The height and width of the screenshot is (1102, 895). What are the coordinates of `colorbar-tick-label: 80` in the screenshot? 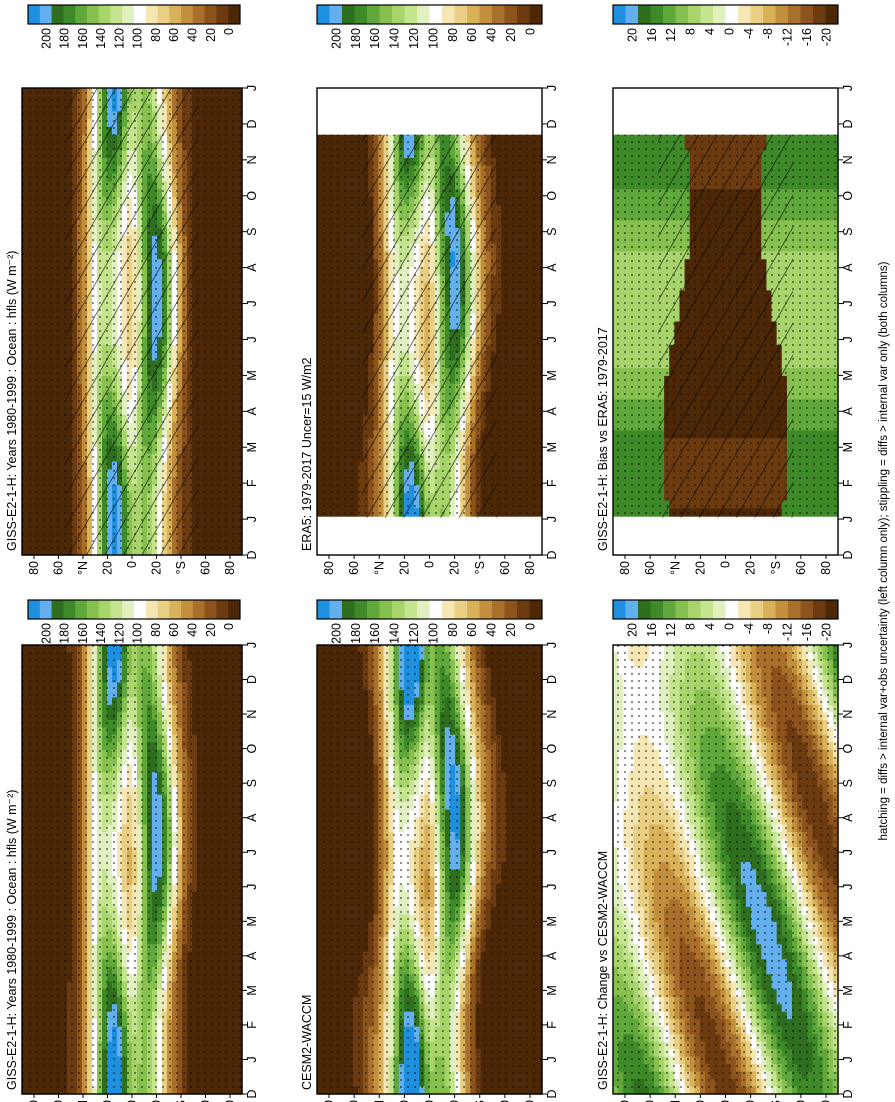 It's located at (156, 35).